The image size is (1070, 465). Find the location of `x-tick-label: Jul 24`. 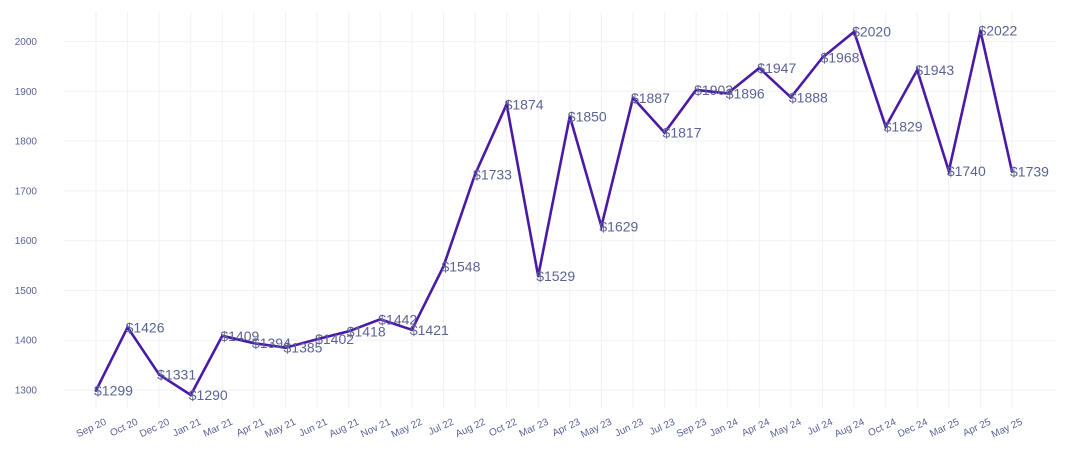

x-tick-label: Jul 24 is located at coordinates (820, 427).